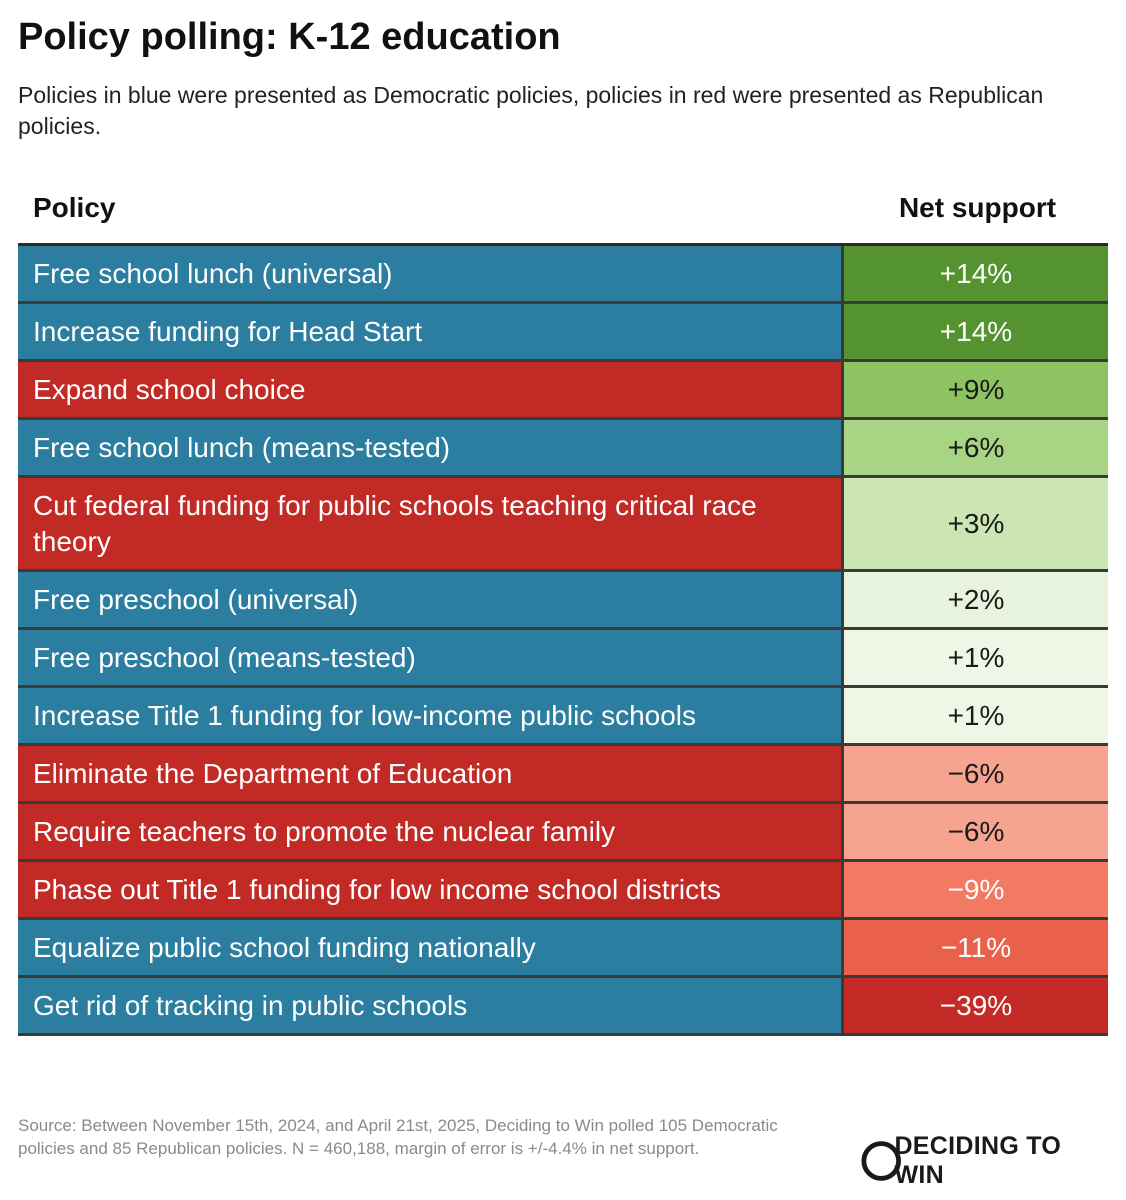 Image resolution: width=1126 pixels, height=1200 pixels. What do you see at coordinates (976, 599) in the screenshot?
I see `net-support-cell: +2%` at bounding box center [976, 599].